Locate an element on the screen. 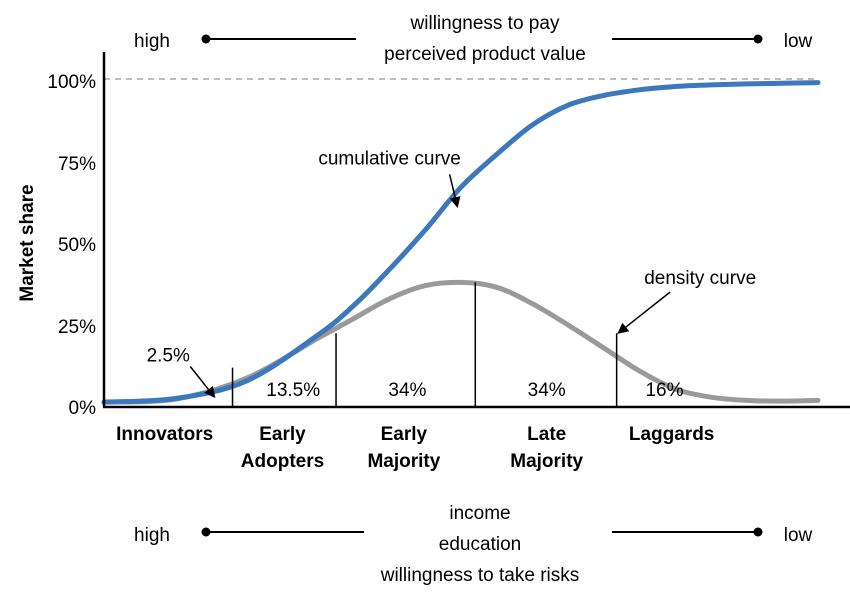 Image resolution: width=850 pixels, height=601 pixels. y-tick-label: 50% is located at coordinates (77, 245).